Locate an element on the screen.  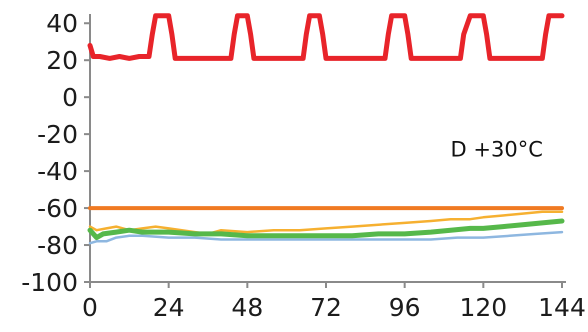
annotation-label: D +30°C is located at coordinates (497, 149).